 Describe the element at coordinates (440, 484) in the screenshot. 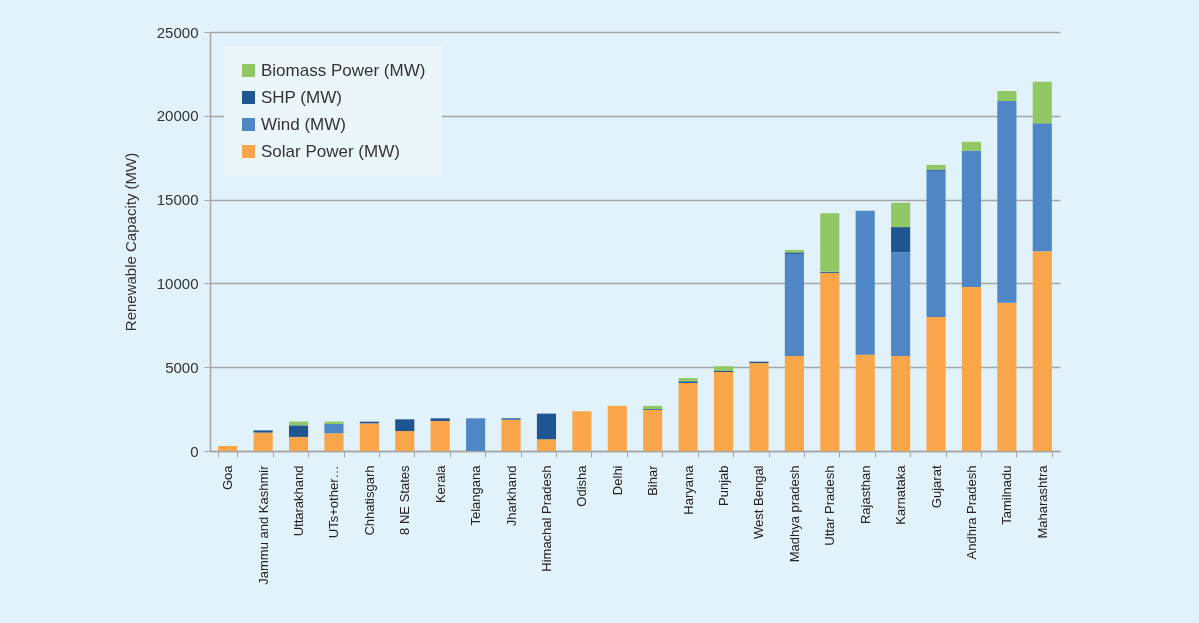

I see `x-tick-label: Kerala` at that location.